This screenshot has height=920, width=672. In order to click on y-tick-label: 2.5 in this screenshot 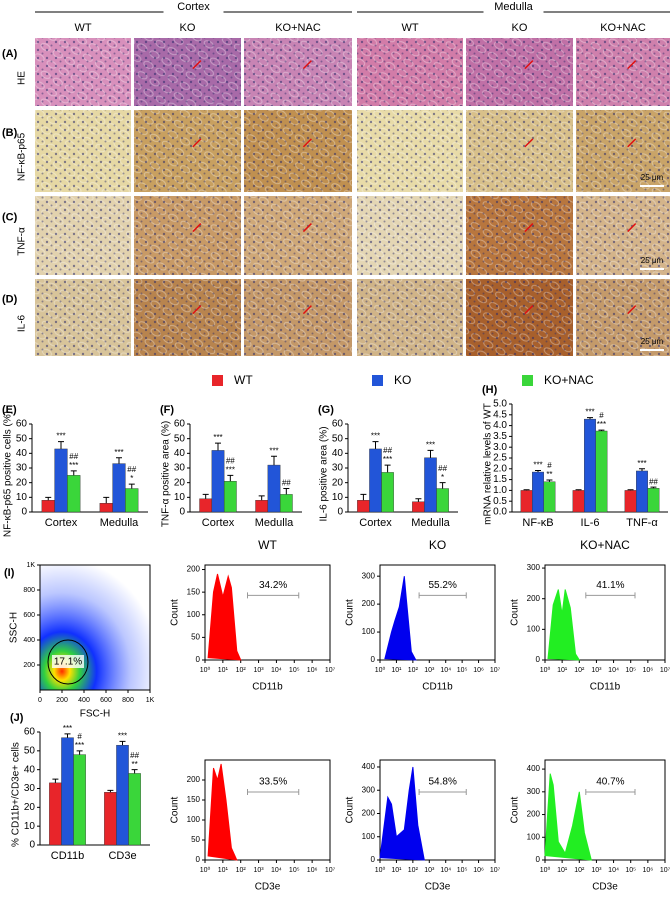, I will do `click(500, 458)`.